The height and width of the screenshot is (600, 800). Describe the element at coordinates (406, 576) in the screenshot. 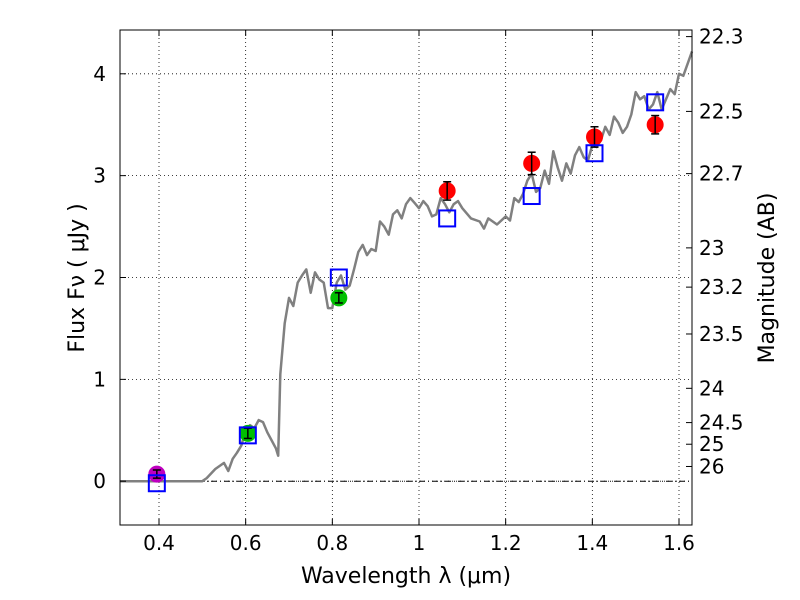

I see `x-axis-label: Wavelength λ (μm)` at that location.